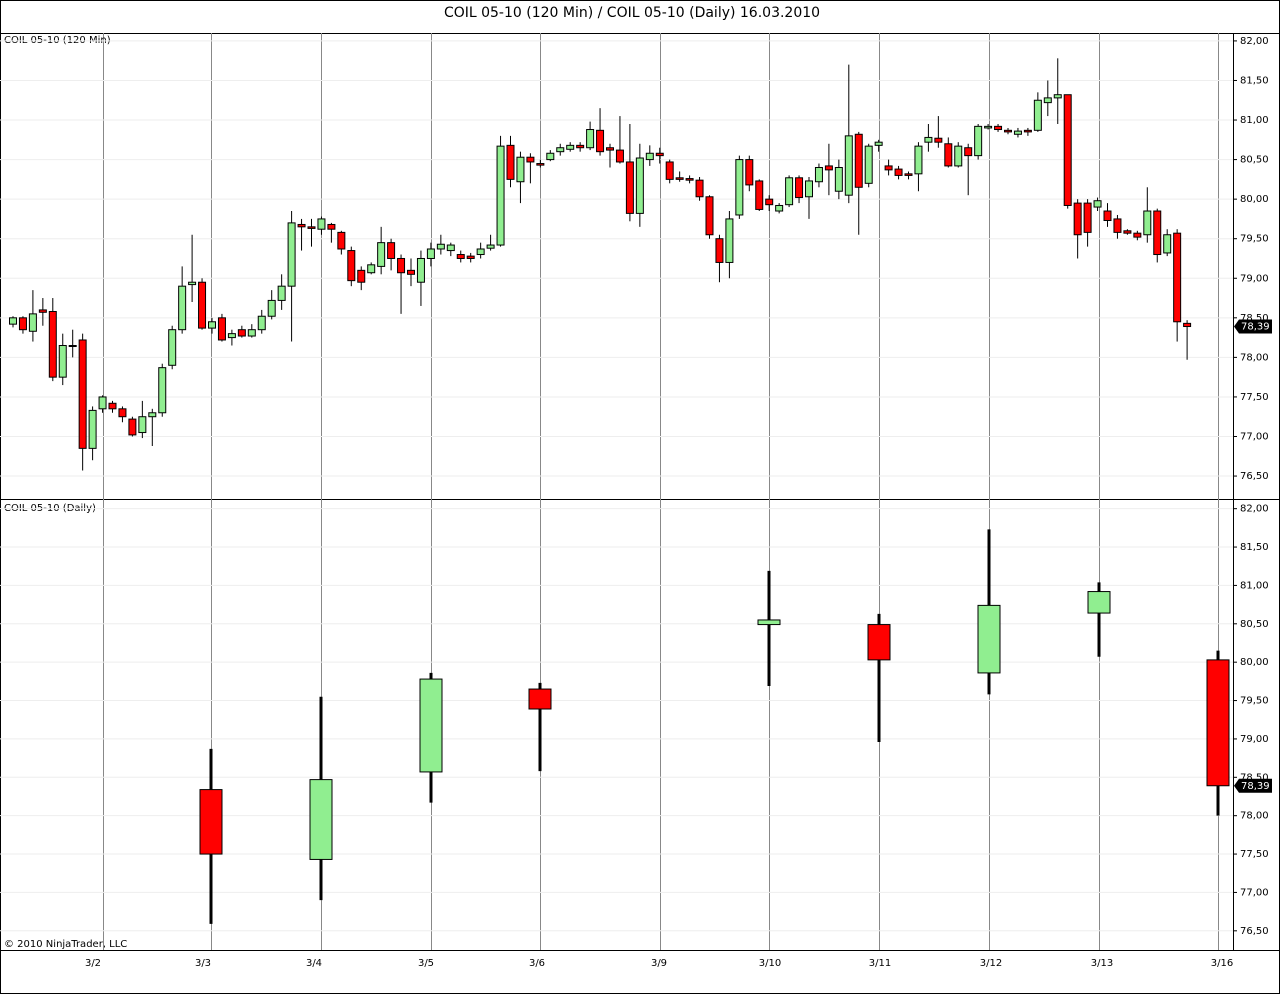 The image size is (1280, 994). Describe the element at coordinates (1254, 585) in the screenshot. I see `y-tick-label: 81,00` at that location.